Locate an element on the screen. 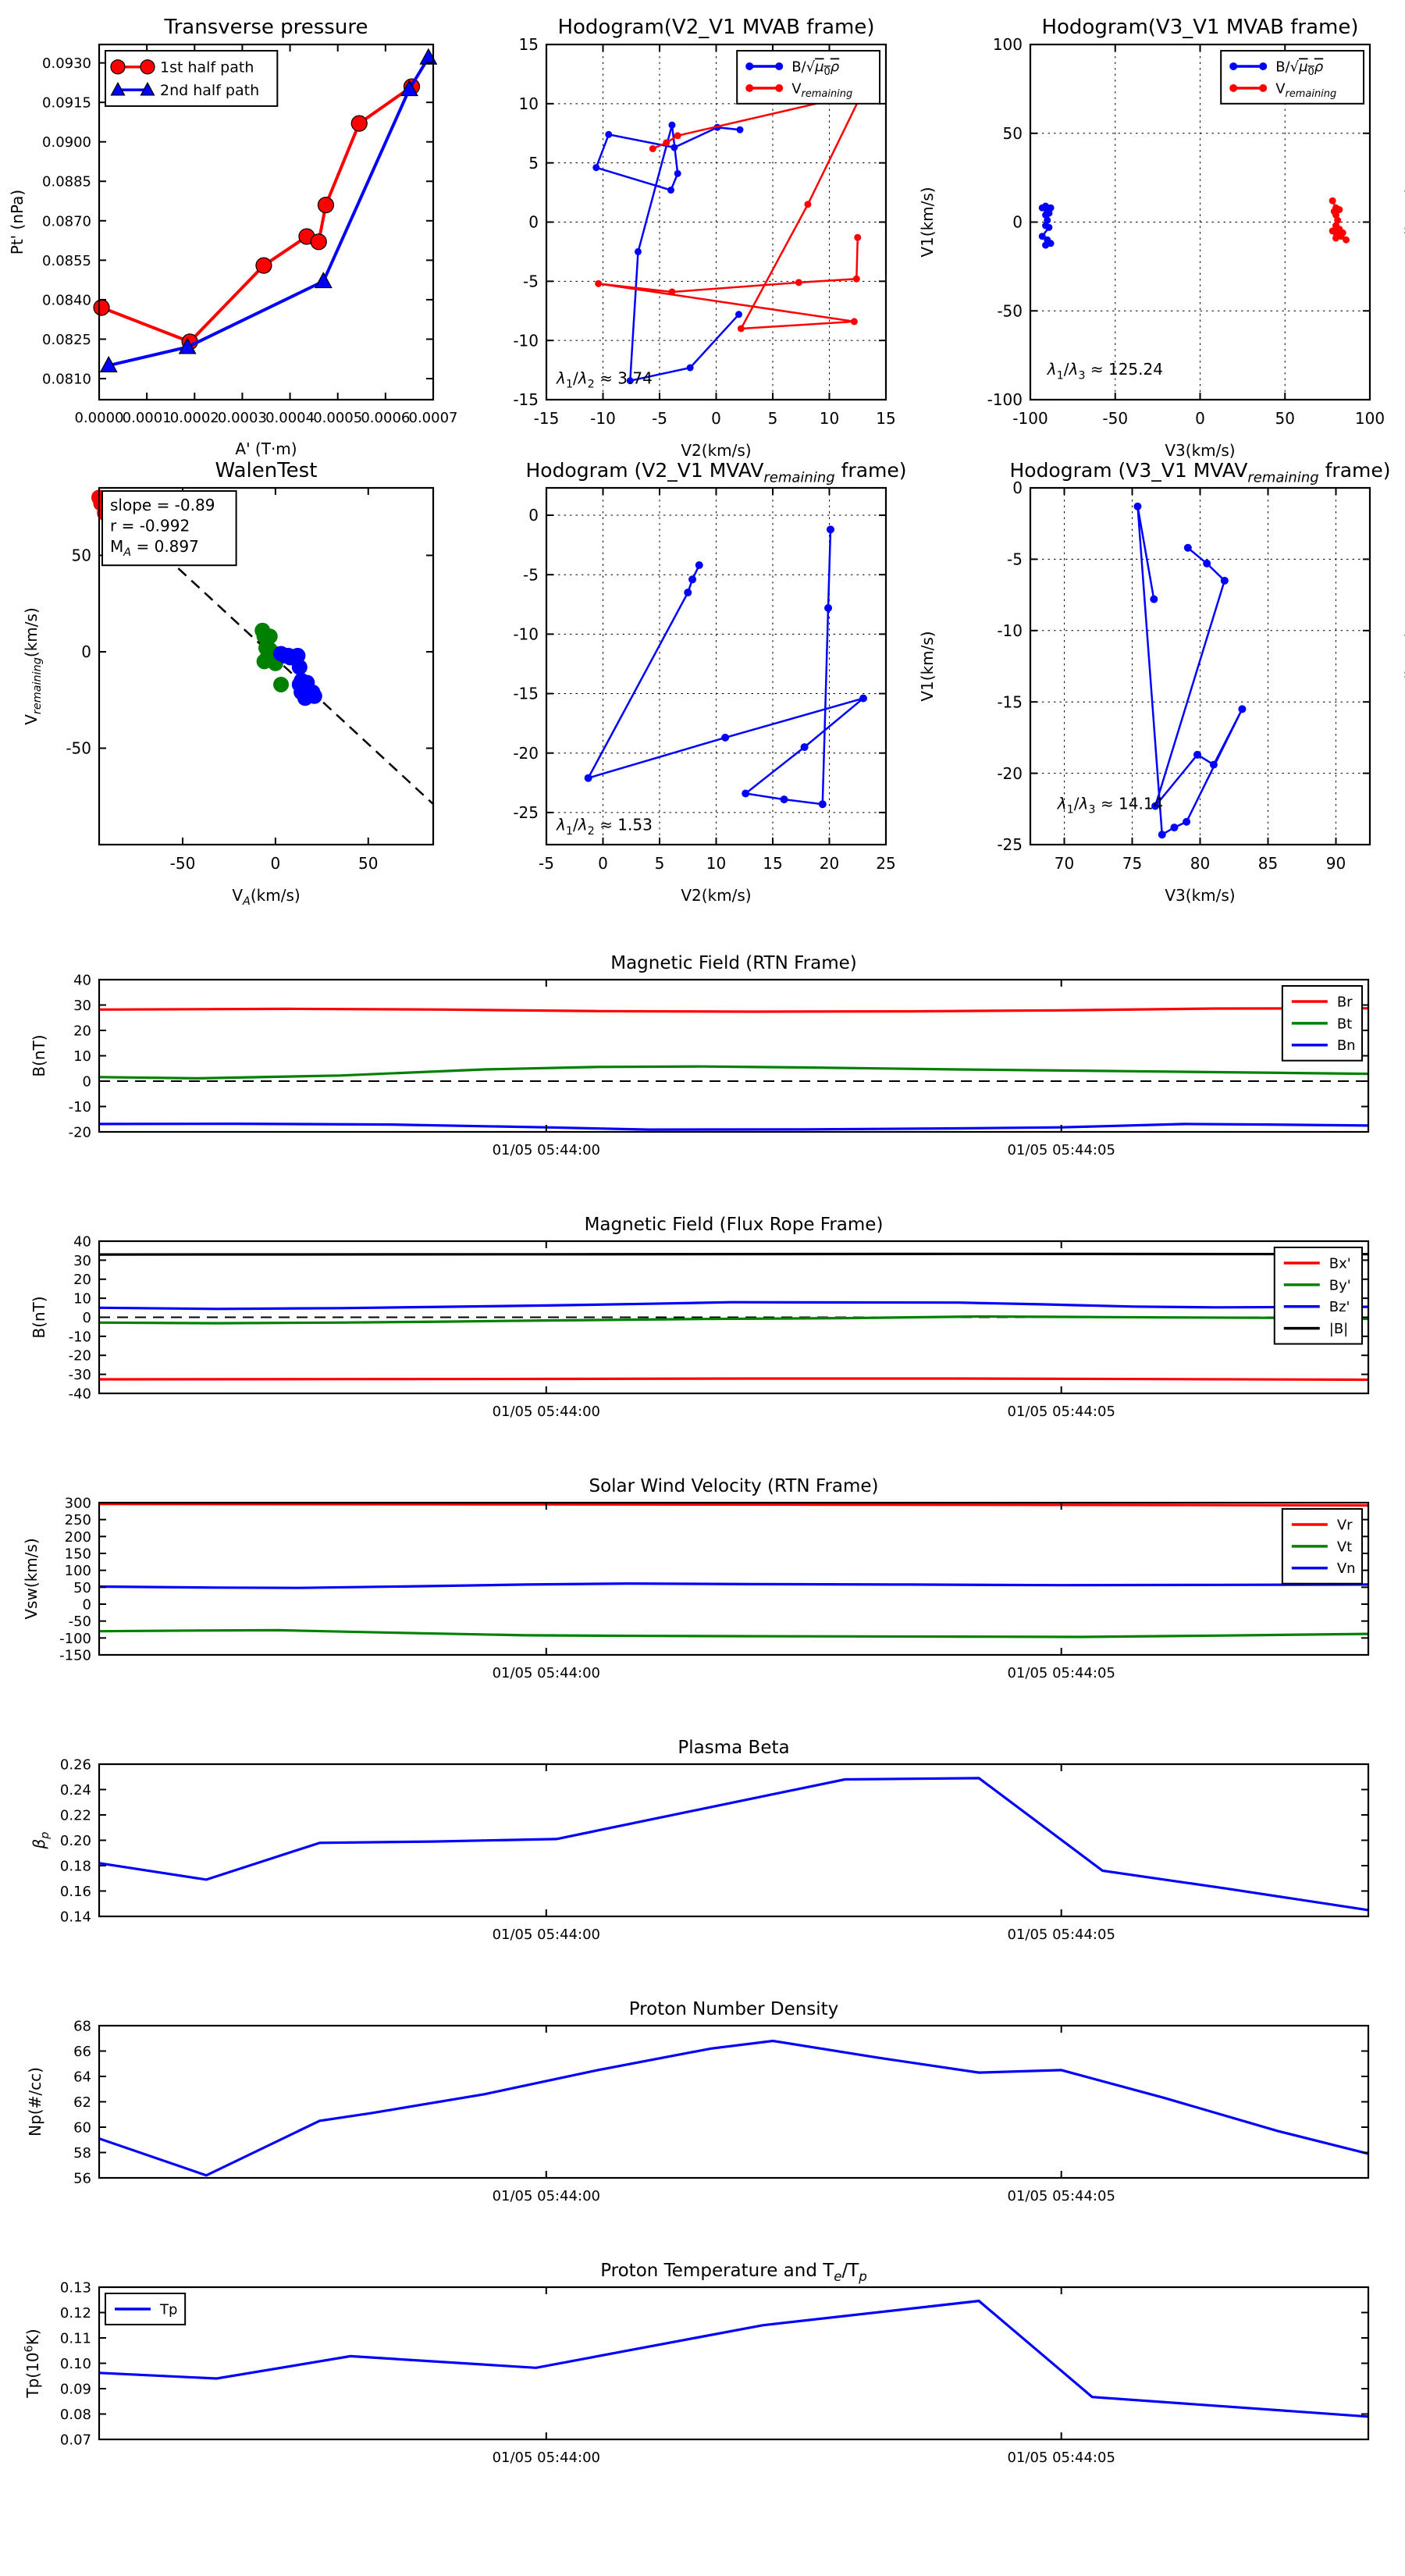 This screenshot has width=1405, height=2576. y-tick-label: 0.0825 is located at coordinates (67, 340).